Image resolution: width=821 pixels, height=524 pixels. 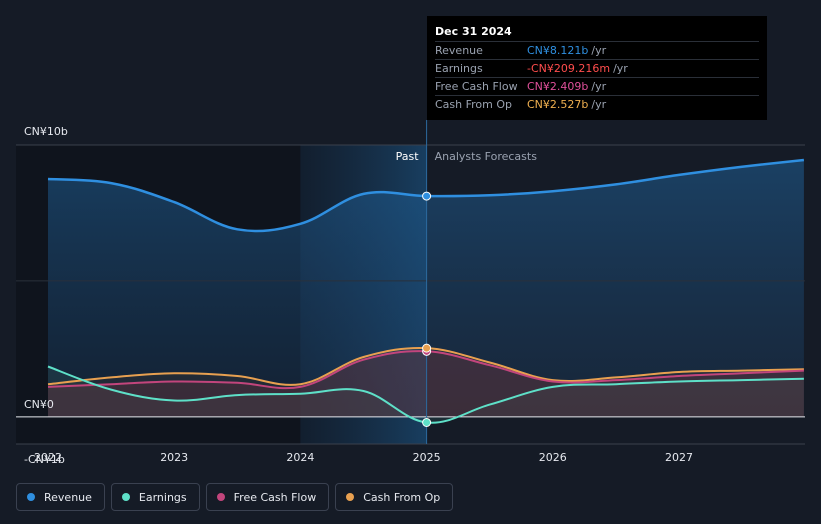 I want to click on tooltip-row-label: Cash From Op, so click(x=474, y=104).